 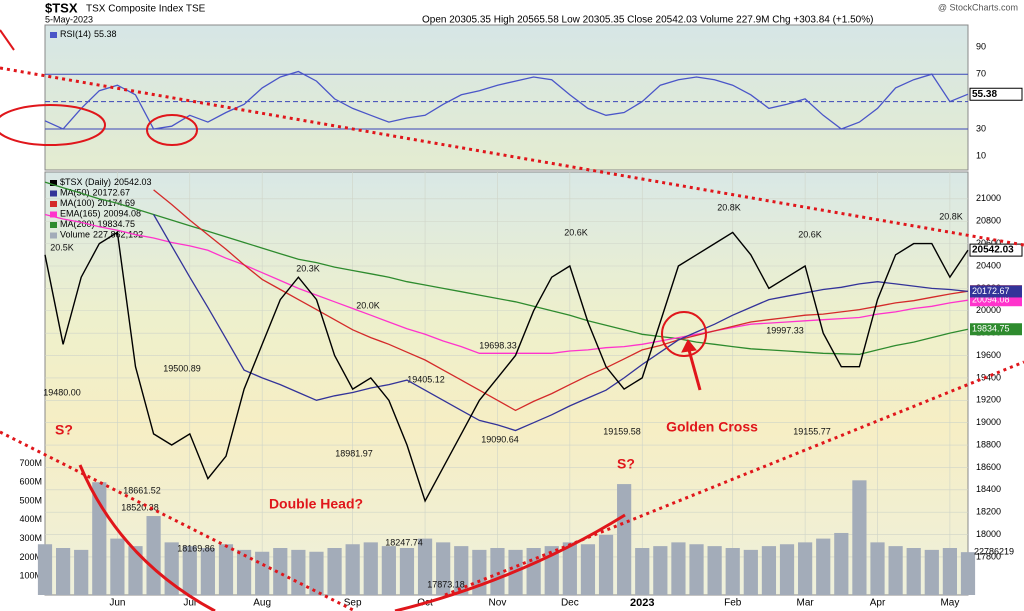 I want to click on y-tick-label: 18600, so click(x=988, y=467).